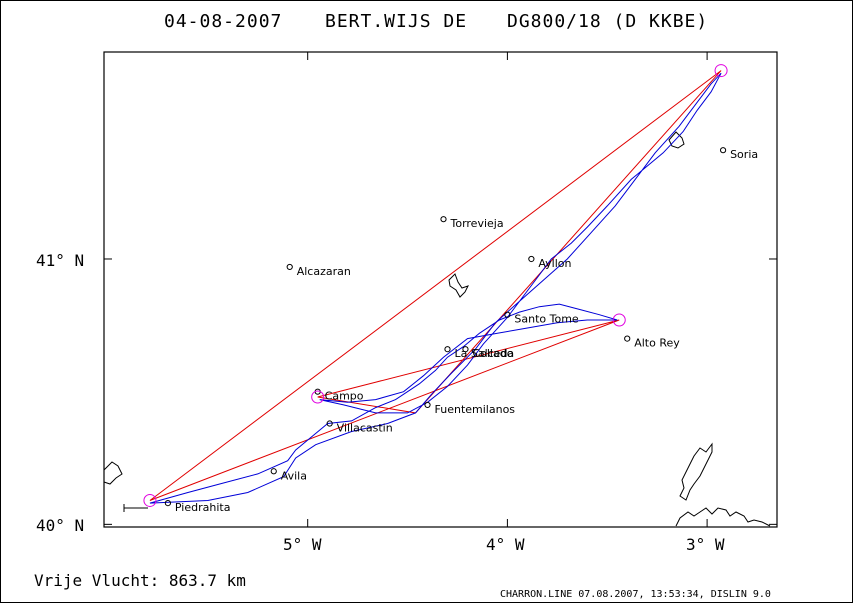  What do you see at coordinates (705, 544) in the screenshot?
I see `lon-label-3w: 3° W` at bounding box center [705, 544].